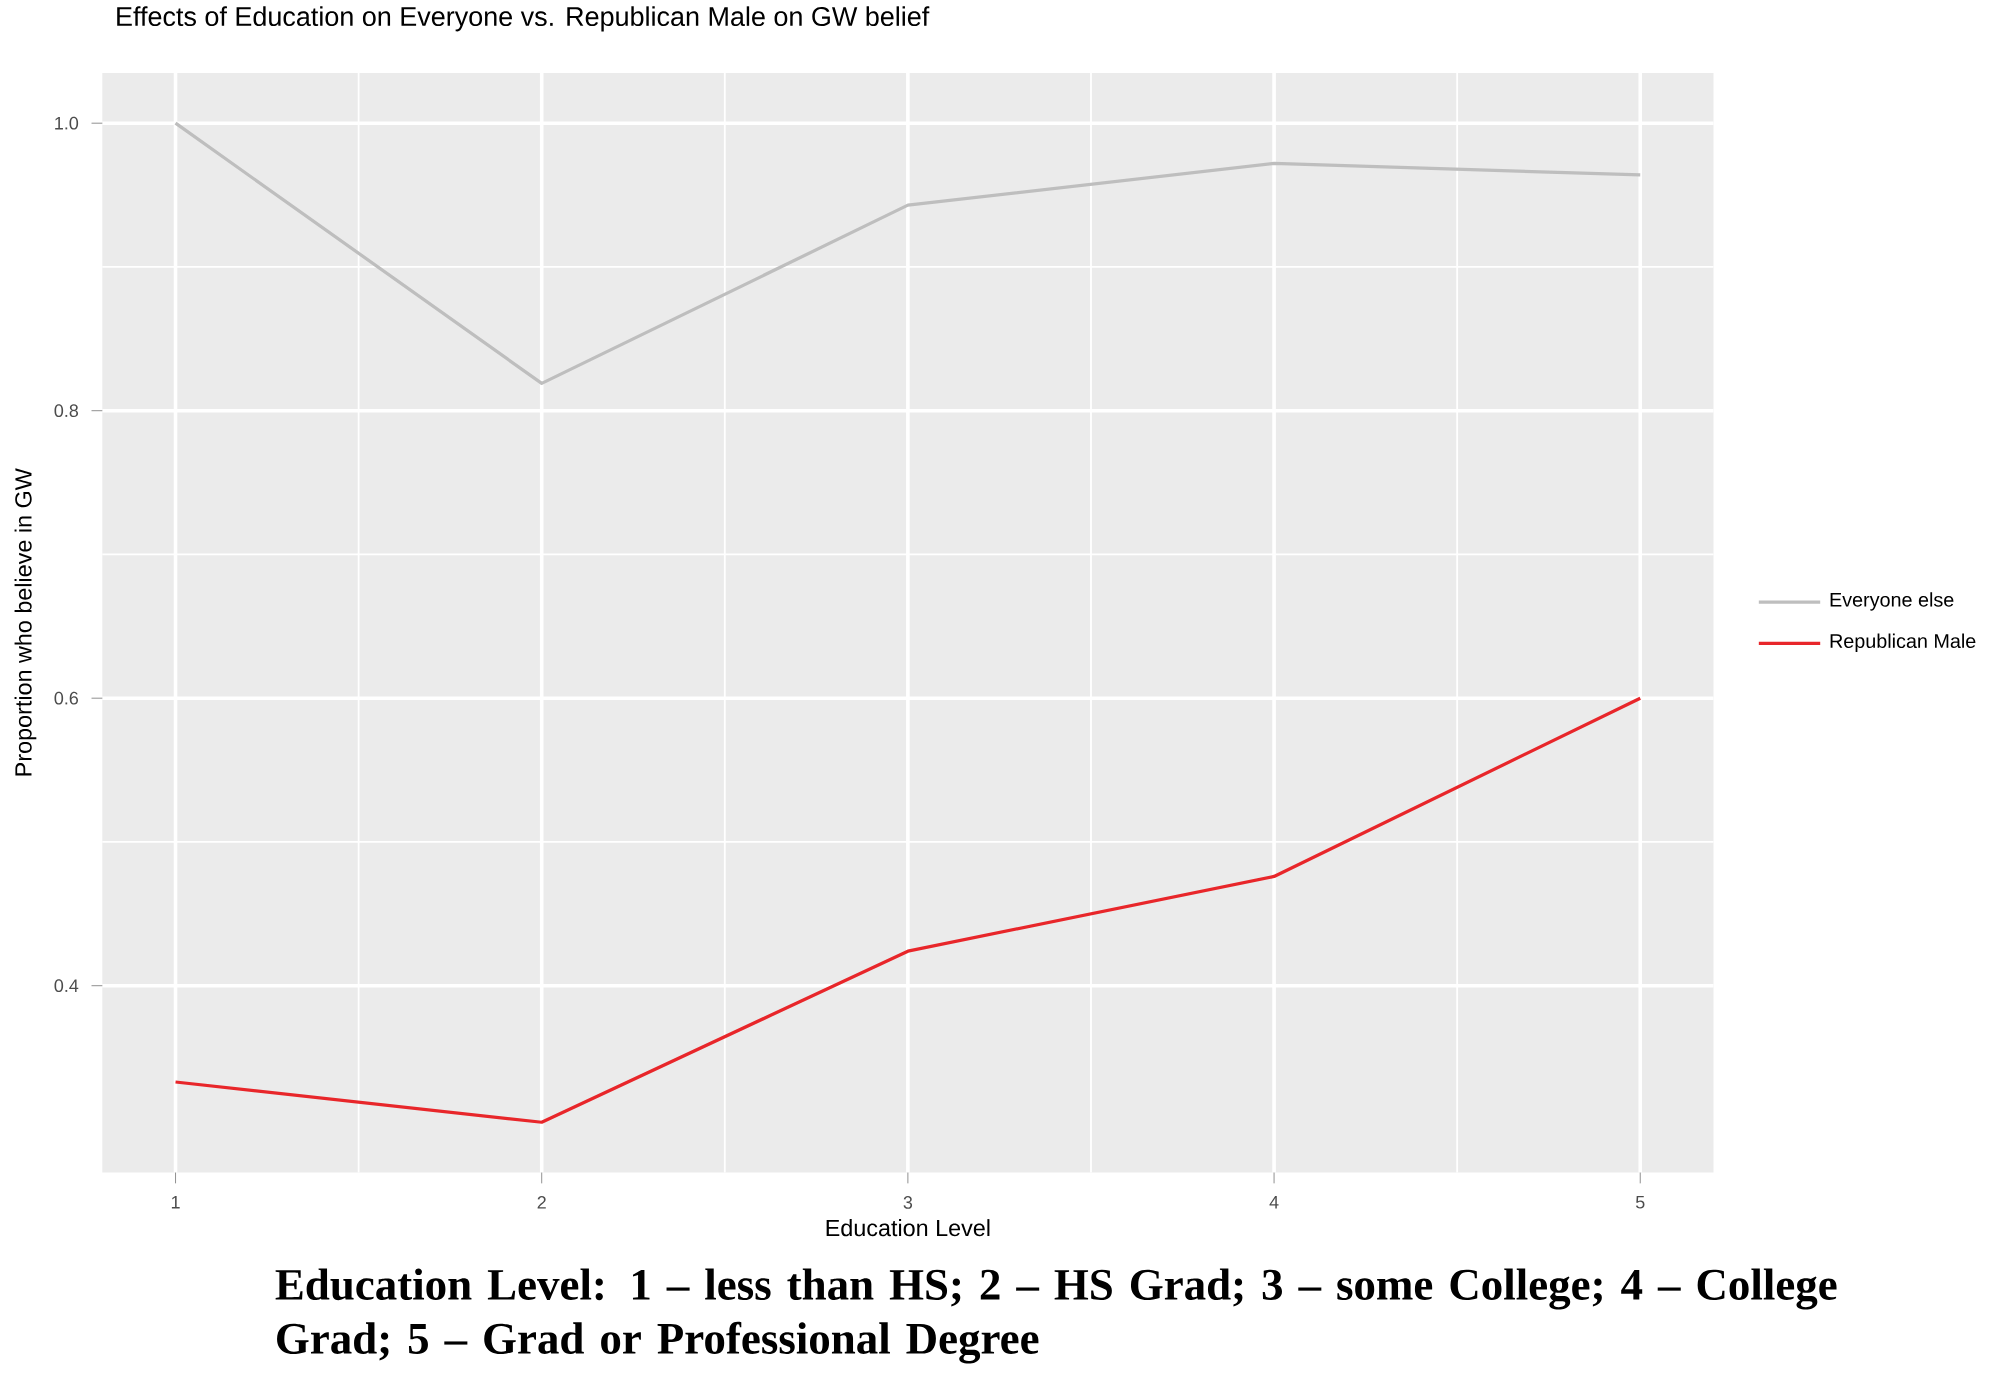 Image resolution: width=2005 pixels, height=1381 pixels. I want to click on chart-title: Effects of Education on Everyone vs. Republican Male on GW belief, so click(523, 19).